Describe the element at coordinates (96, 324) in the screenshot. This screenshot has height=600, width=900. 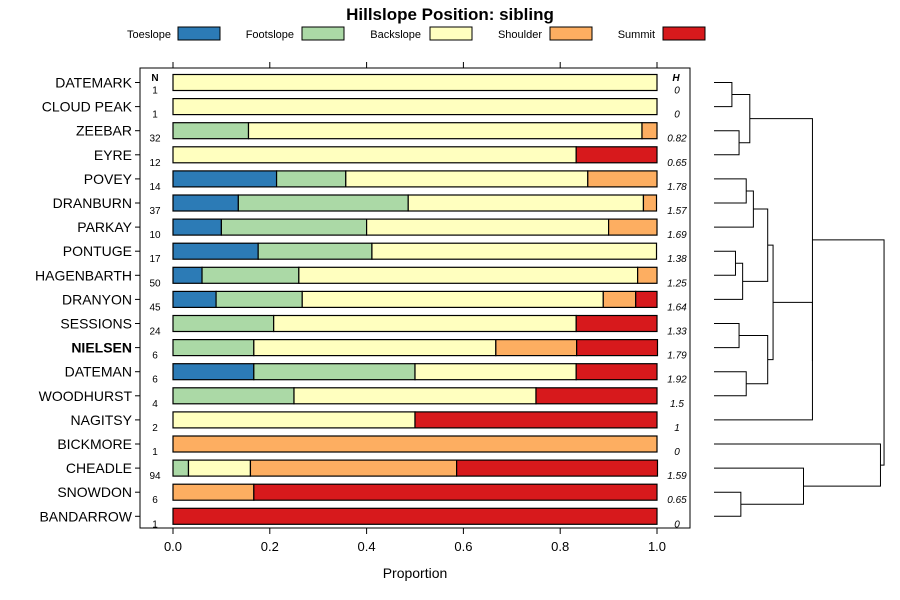
I see `row-label: SESSIONS` at that location.